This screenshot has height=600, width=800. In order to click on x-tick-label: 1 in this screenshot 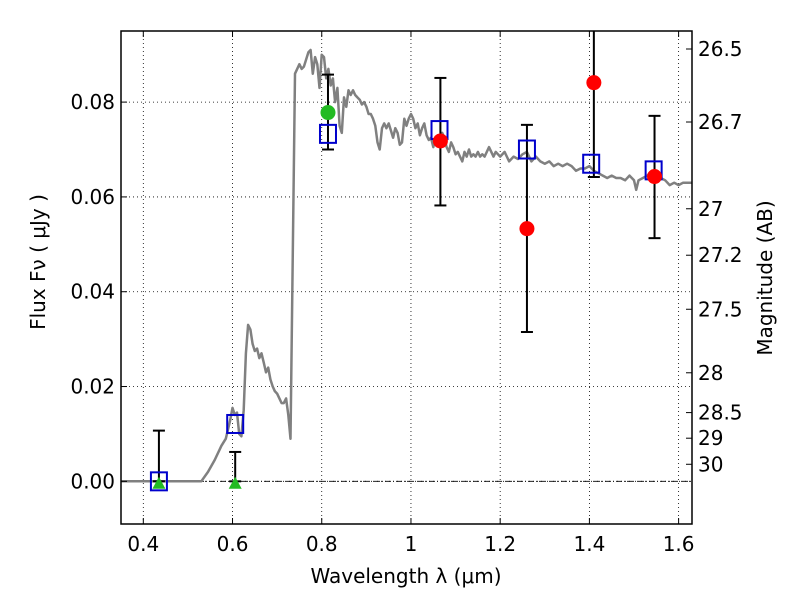, I will do `click(411, 544)`.